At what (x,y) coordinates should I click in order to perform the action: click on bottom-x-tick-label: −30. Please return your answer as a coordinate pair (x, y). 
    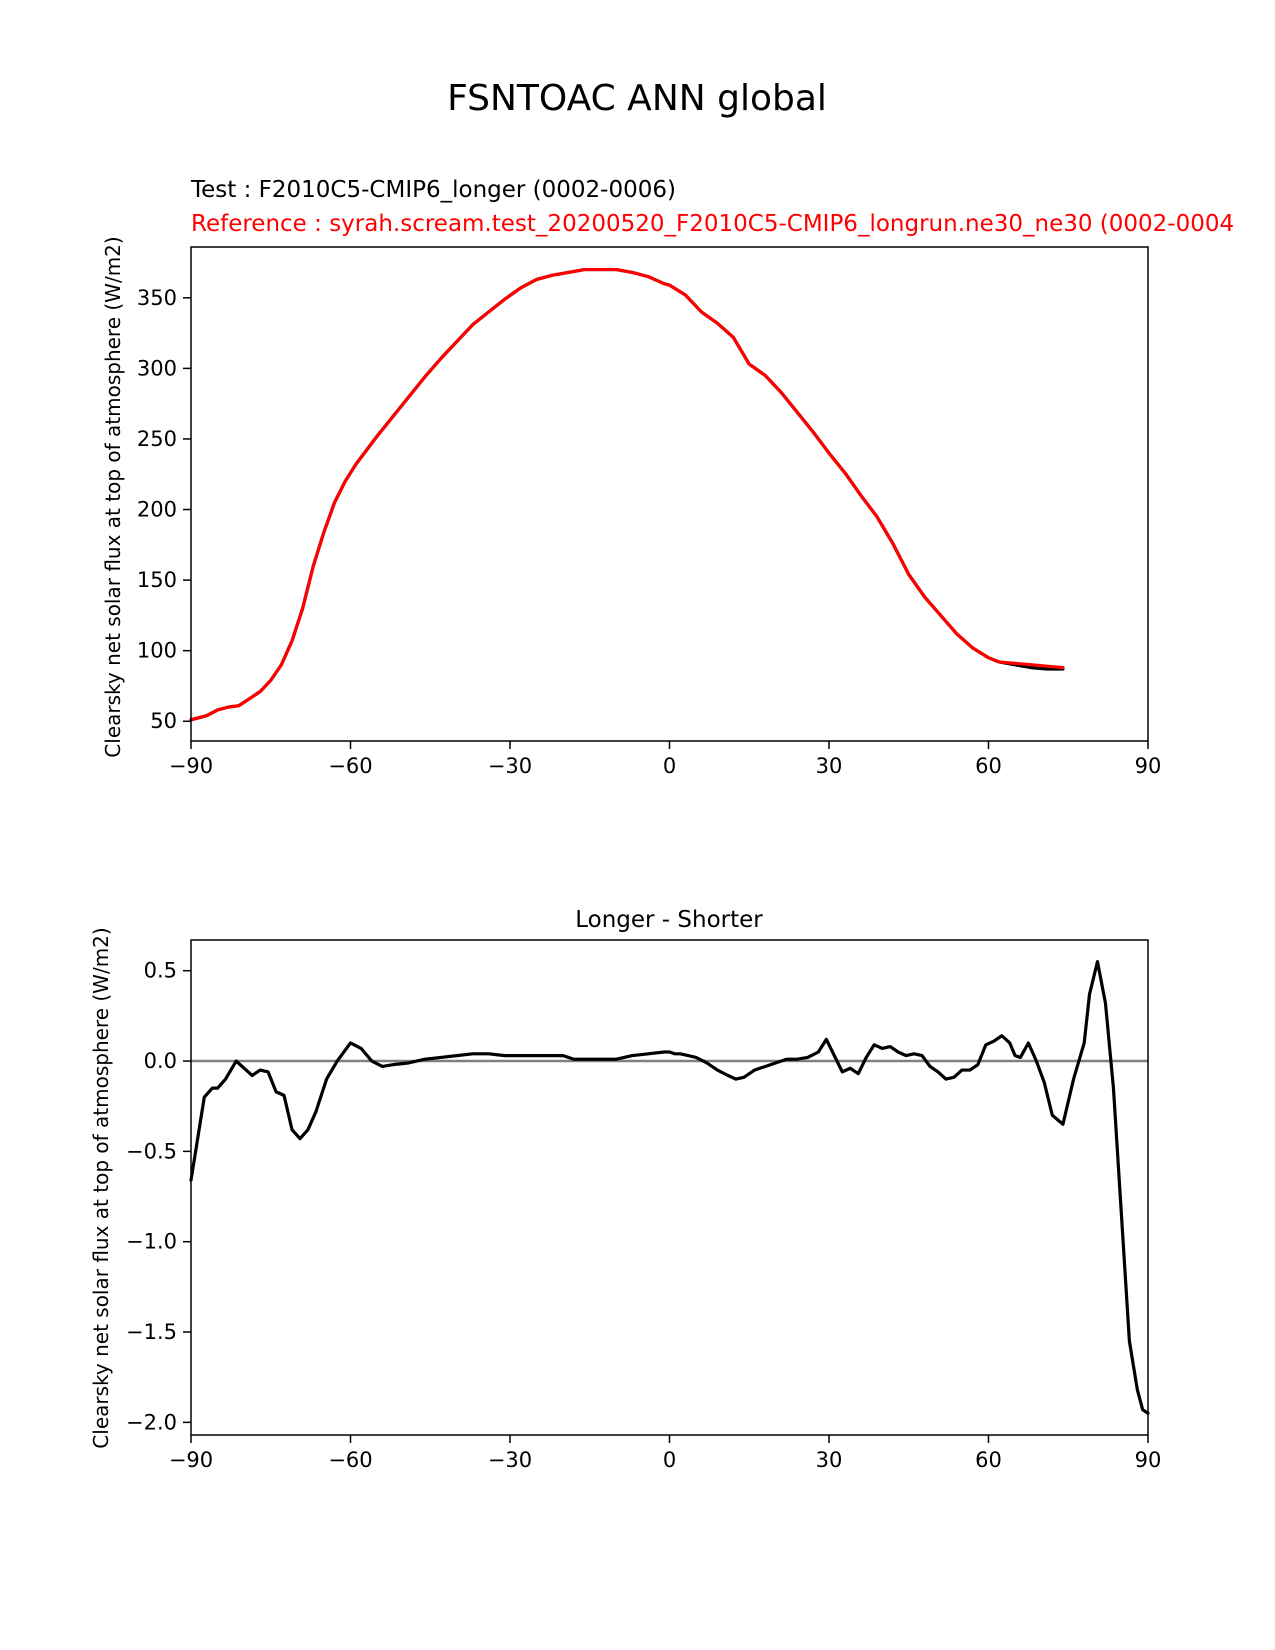
    Looking at the image, I should click on (510, 1460).